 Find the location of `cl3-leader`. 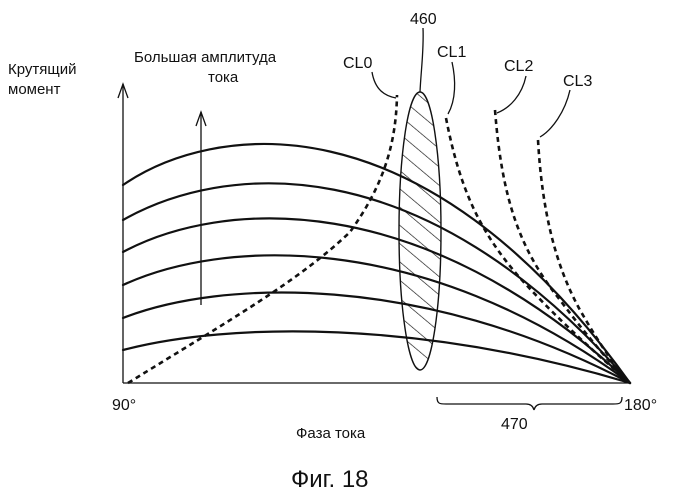

cl3-leader is located at coordinates (555, 113).